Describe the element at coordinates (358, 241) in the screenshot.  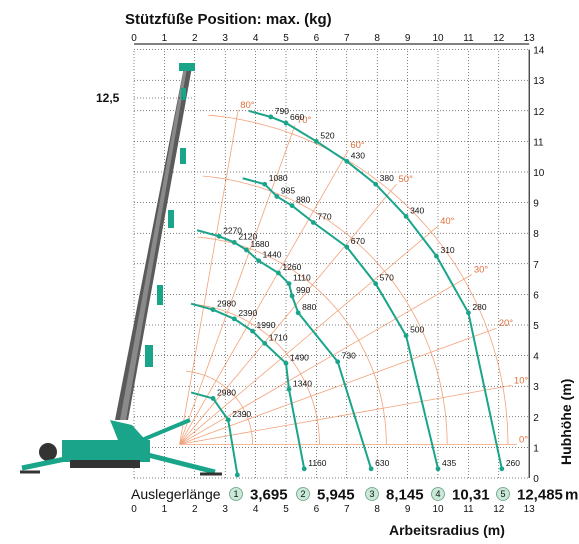
I see `load-value: 670` at that location.